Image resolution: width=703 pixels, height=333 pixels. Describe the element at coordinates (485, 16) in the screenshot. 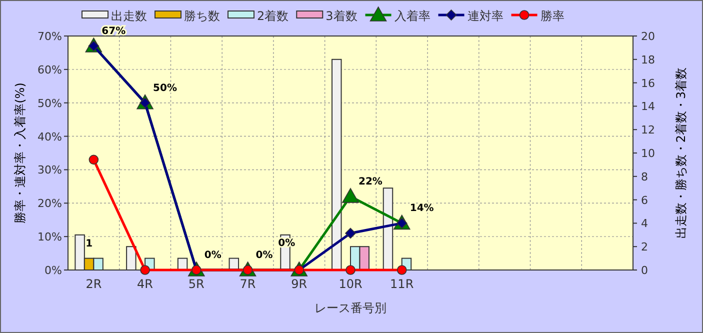

I see `legend-label: 連対率` at that location.